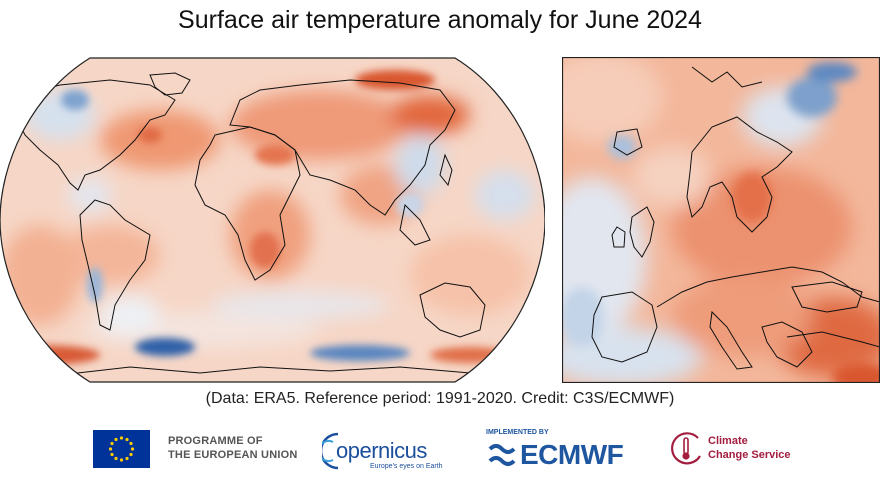 The image size is (880, 477). What do you see at coordinates (233, 448) in the screenshot?
I see `eu-programme-label: PROGRAMME OF THE EUROPEAN UNION` at bounding box center [233, 448].